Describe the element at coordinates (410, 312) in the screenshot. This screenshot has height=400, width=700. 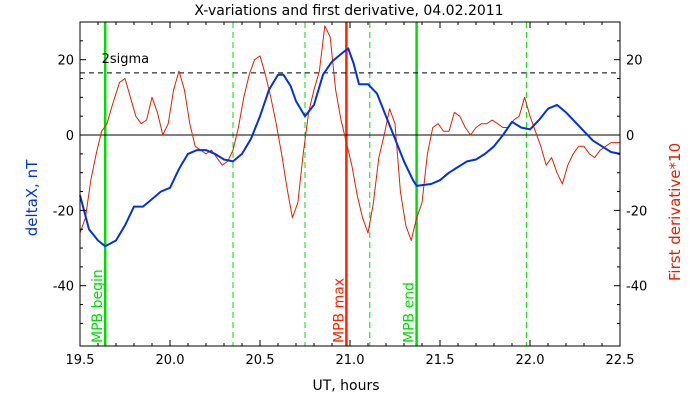
I see `mpb-end-label: MPB end` at that location.